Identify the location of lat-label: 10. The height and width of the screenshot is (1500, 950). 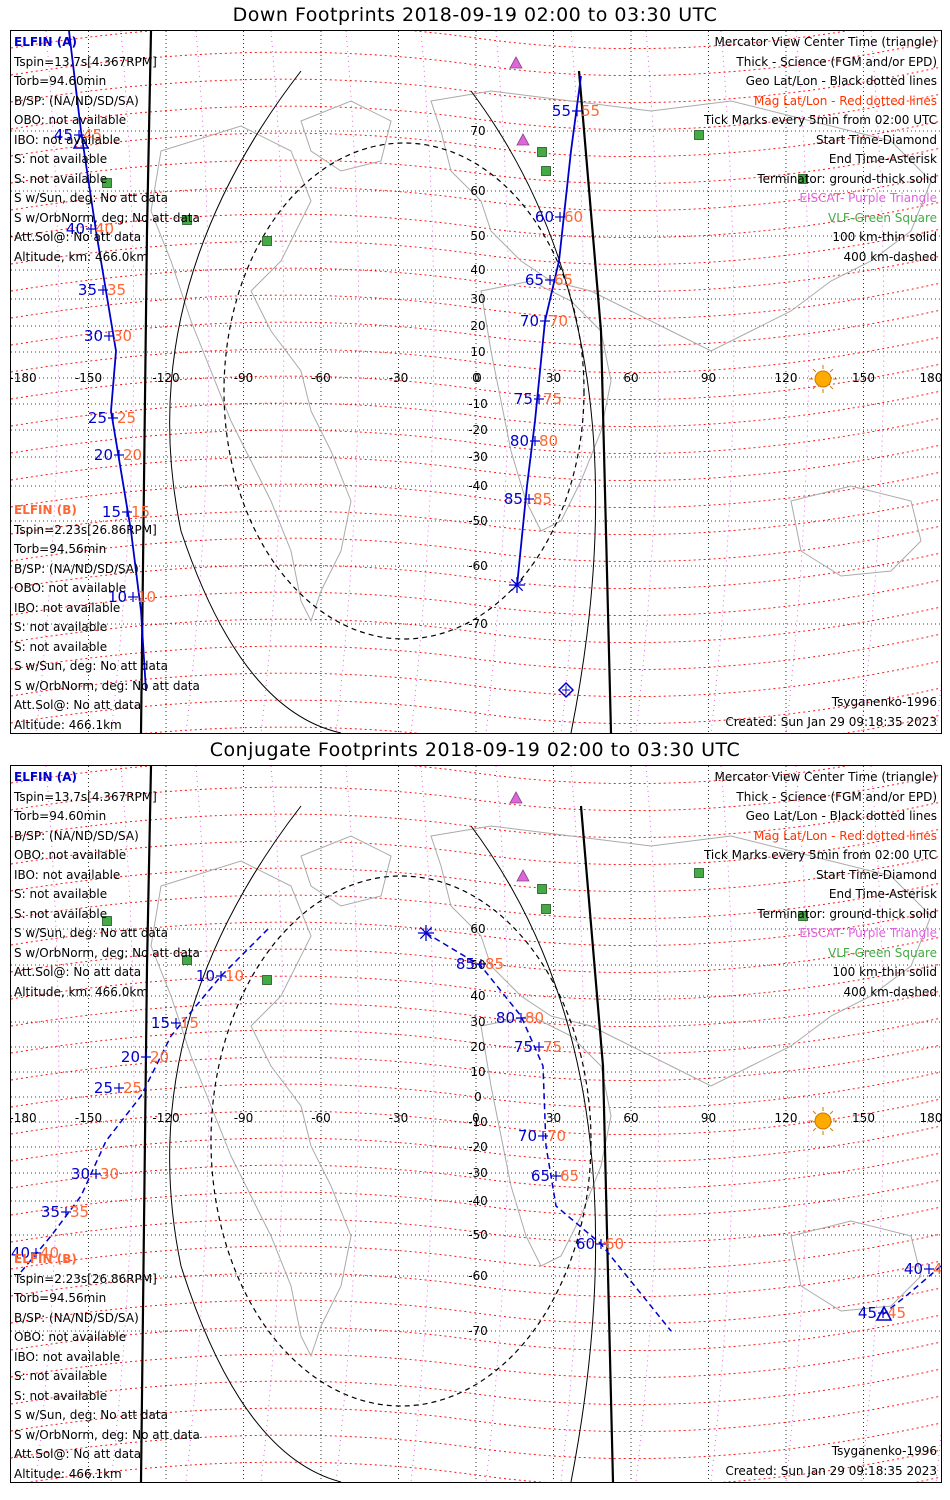
(477, 352).